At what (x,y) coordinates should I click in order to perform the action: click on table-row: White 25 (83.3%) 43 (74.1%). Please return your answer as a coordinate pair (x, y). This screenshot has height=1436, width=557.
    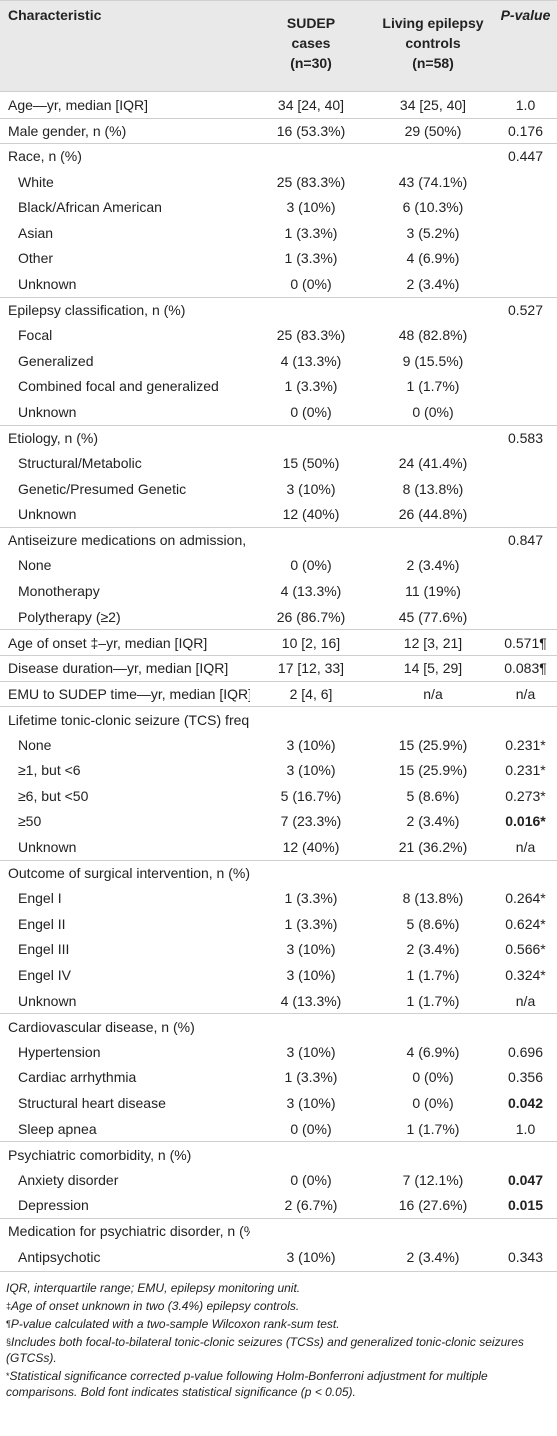
    Looking at the image, I should click on (278, 182).